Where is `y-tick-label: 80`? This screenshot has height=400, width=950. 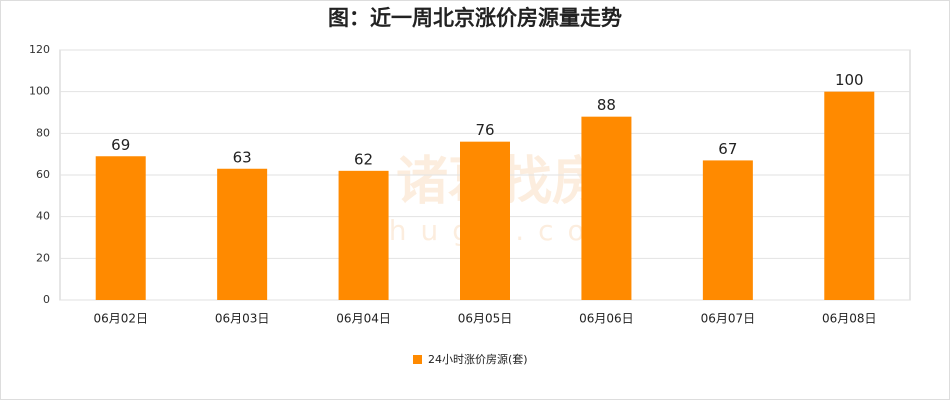 y-tick-label: 80 is located at coordinates (43, 132).